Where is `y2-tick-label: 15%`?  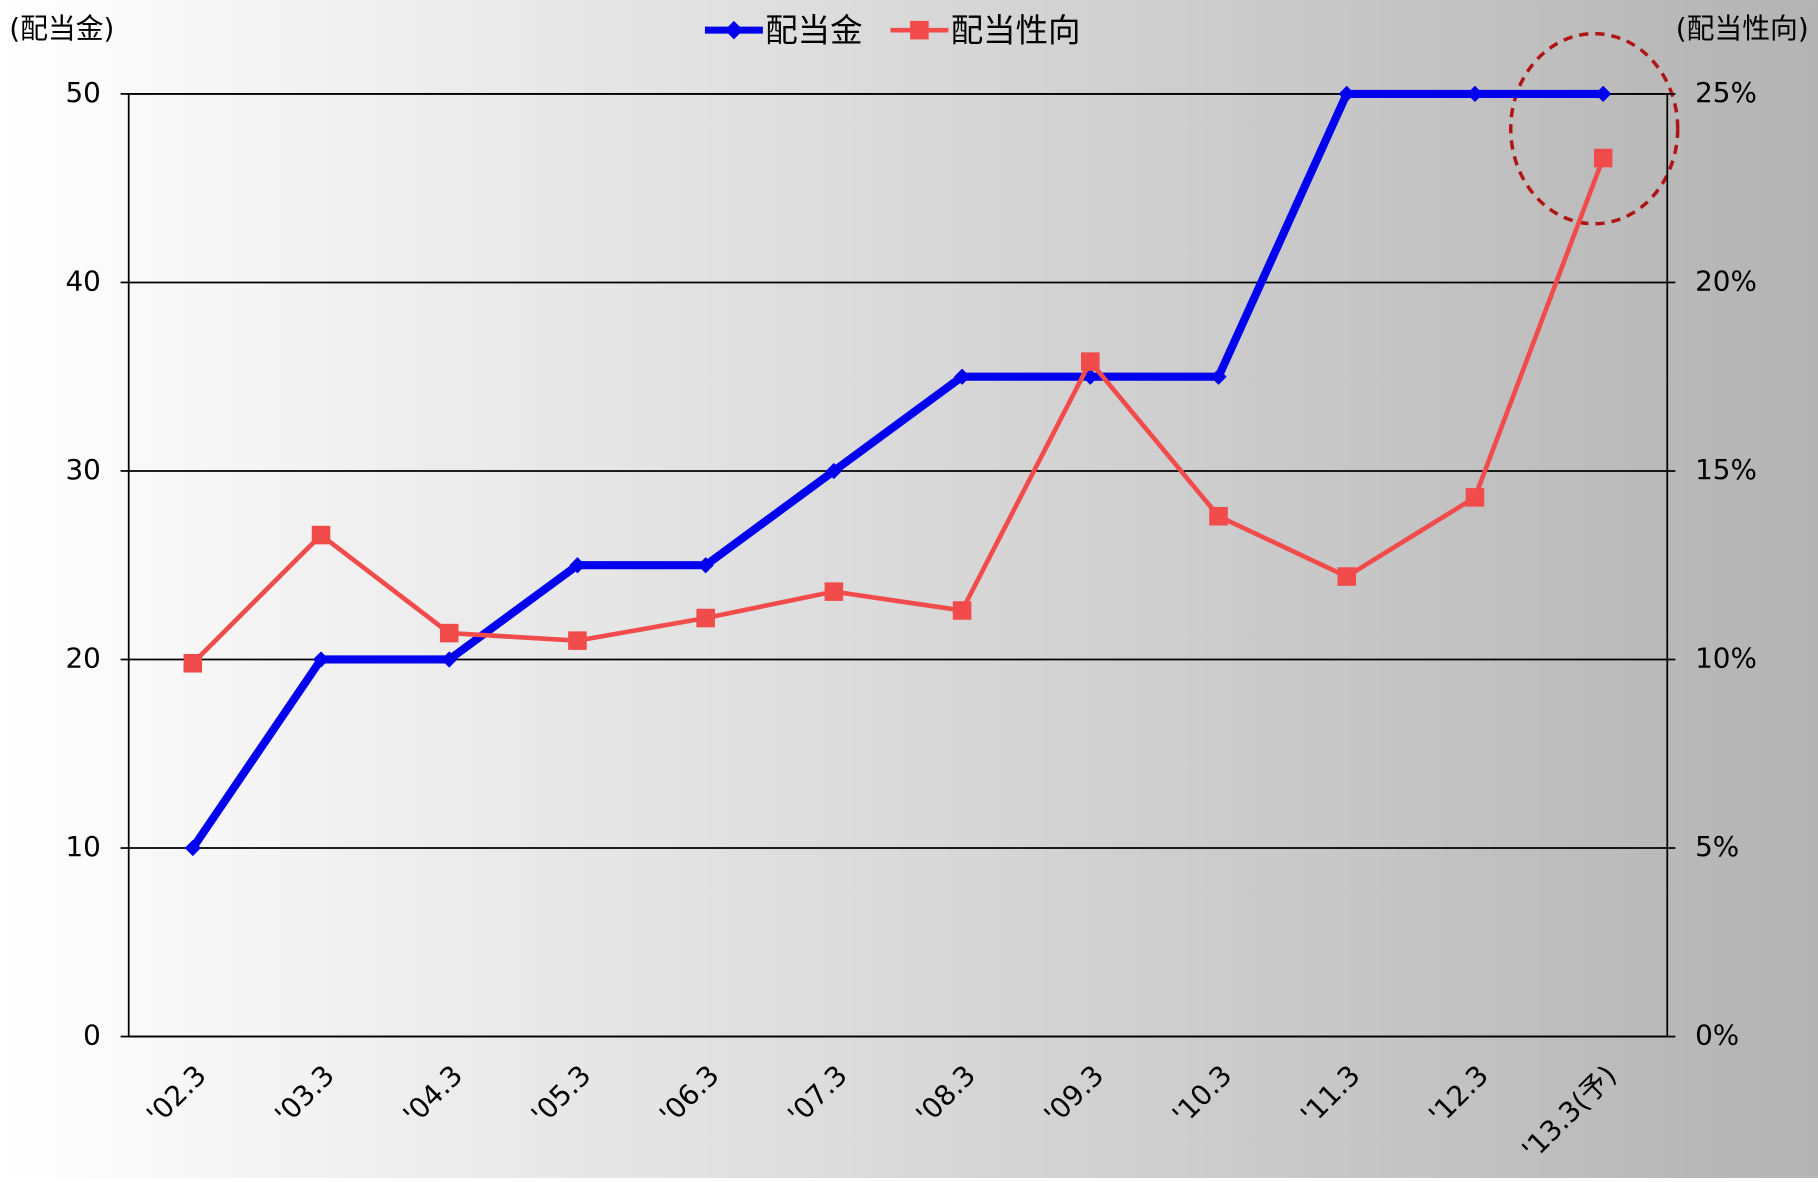 y2-tick-label: 15% is located at coordinates (1726, 469).